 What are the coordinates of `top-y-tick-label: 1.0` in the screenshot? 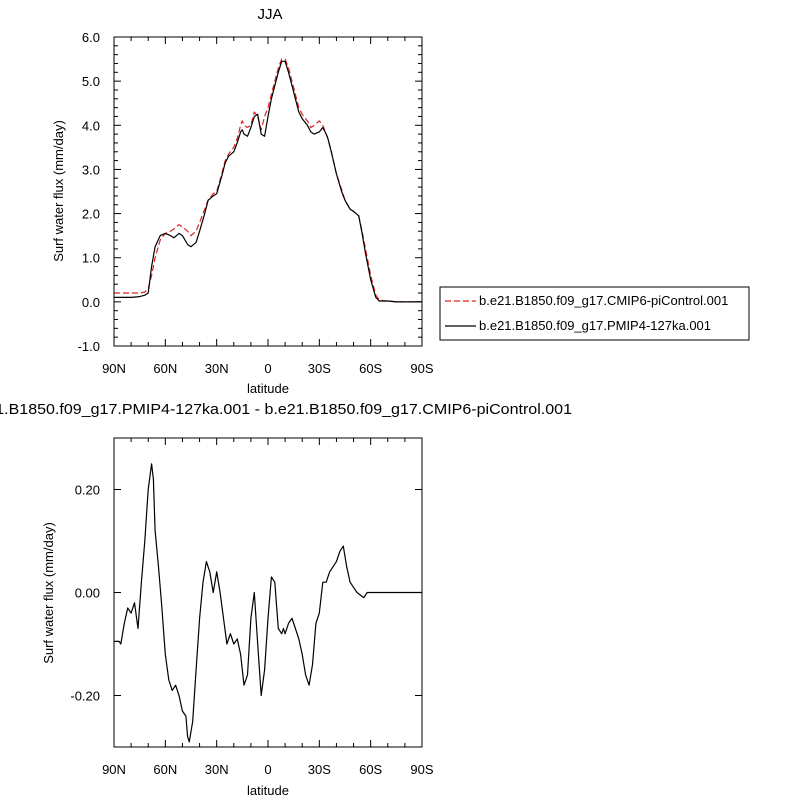 It's located at (91, 258).